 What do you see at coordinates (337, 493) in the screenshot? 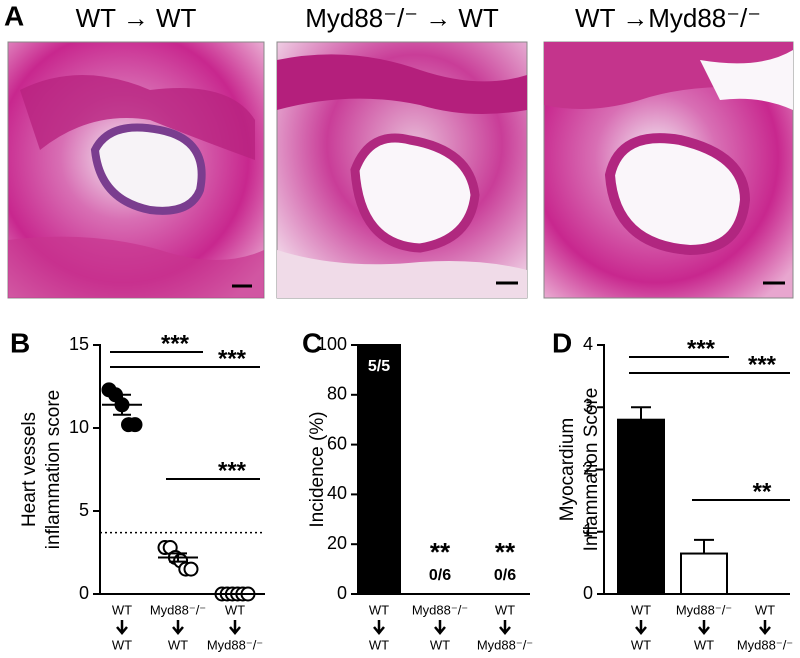
I see `y-tick-label: 40` at bounding box center [337, 493].